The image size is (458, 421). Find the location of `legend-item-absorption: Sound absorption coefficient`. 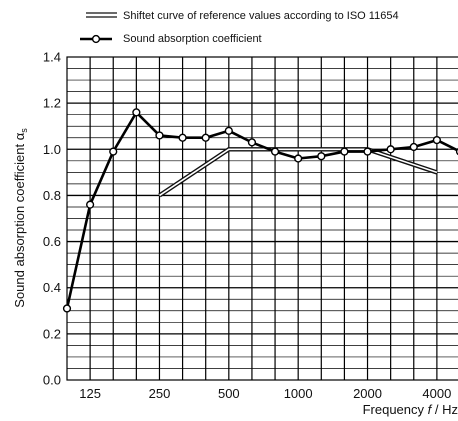

legend-item-absorption: Sound absorption coefficient is located at coordinates (171, 39).